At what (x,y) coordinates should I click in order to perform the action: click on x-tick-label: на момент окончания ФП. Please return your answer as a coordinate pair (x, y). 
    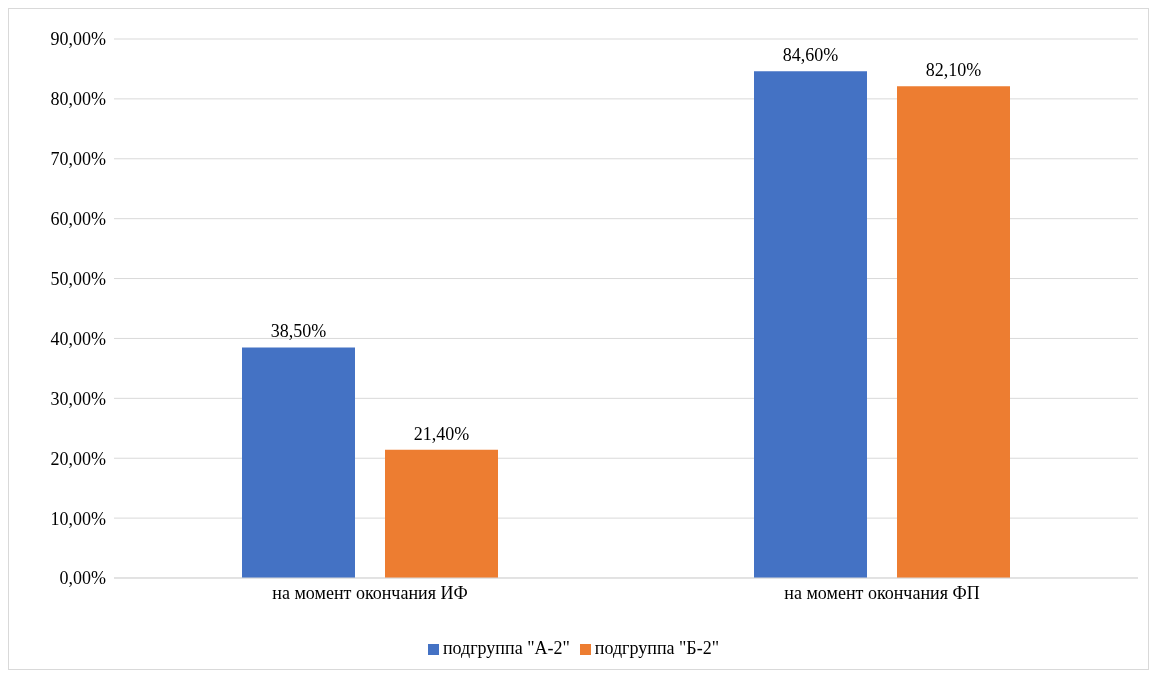
    Looking at the image, I should click on (882, 592).